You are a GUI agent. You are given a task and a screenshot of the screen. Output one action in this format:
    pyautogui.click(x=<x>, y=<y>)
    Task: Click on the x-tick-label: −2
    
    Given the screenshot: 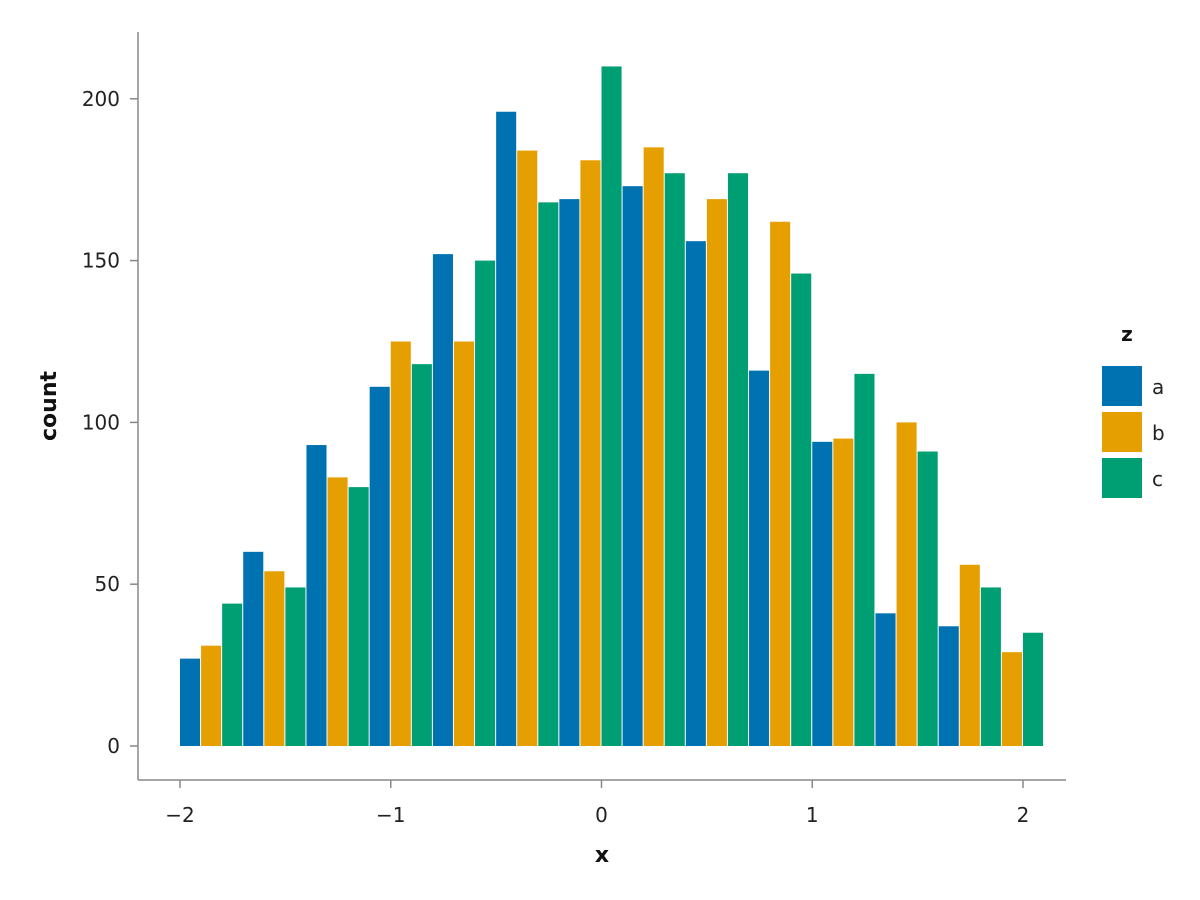 What is the action you would take?
    pyautogui.click(x=179, y=815)
    